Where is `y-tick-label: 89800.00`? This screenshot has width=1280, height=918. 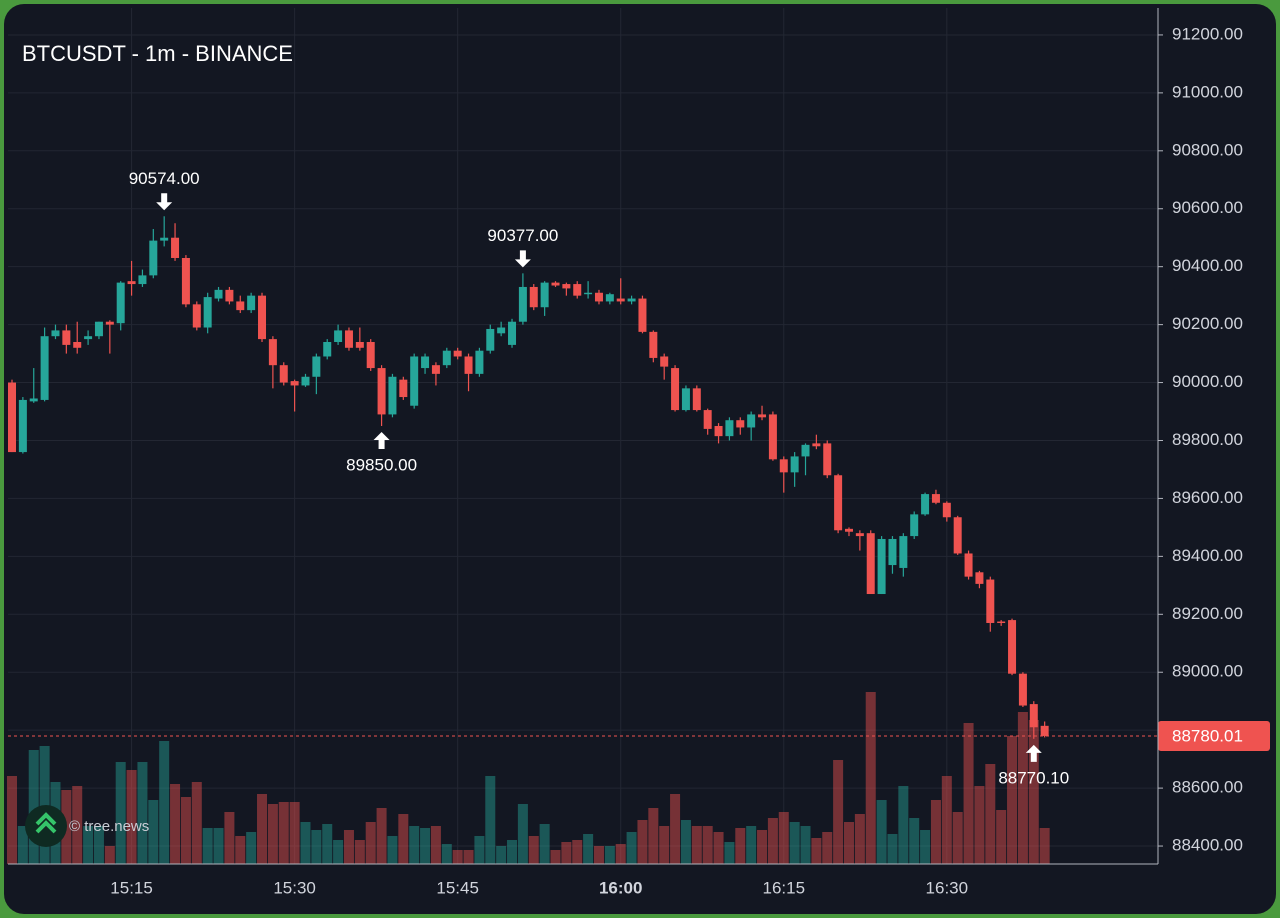
y-tick-label: 89800.00 is located at coordinates (1207, 439).